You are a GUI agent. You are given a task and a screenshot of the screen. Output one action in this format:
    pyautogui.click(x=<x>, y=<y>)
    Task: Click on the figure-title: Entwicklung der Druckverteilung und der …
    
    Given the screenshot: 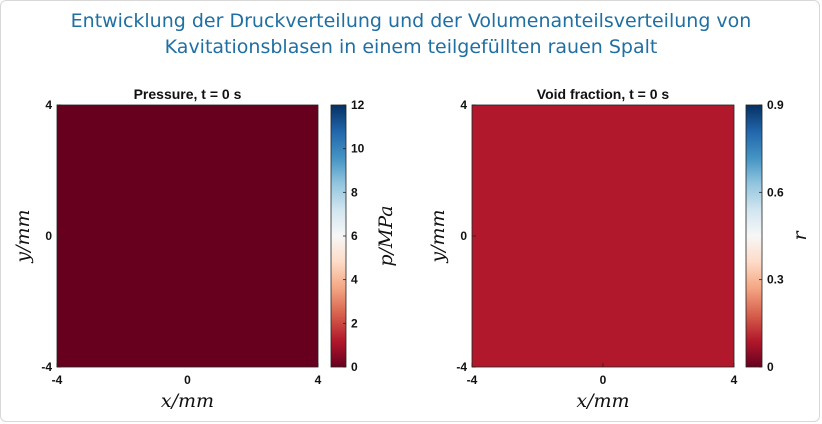 What is the action you would take?
    pyautogui.click(x=411, y=34)
    